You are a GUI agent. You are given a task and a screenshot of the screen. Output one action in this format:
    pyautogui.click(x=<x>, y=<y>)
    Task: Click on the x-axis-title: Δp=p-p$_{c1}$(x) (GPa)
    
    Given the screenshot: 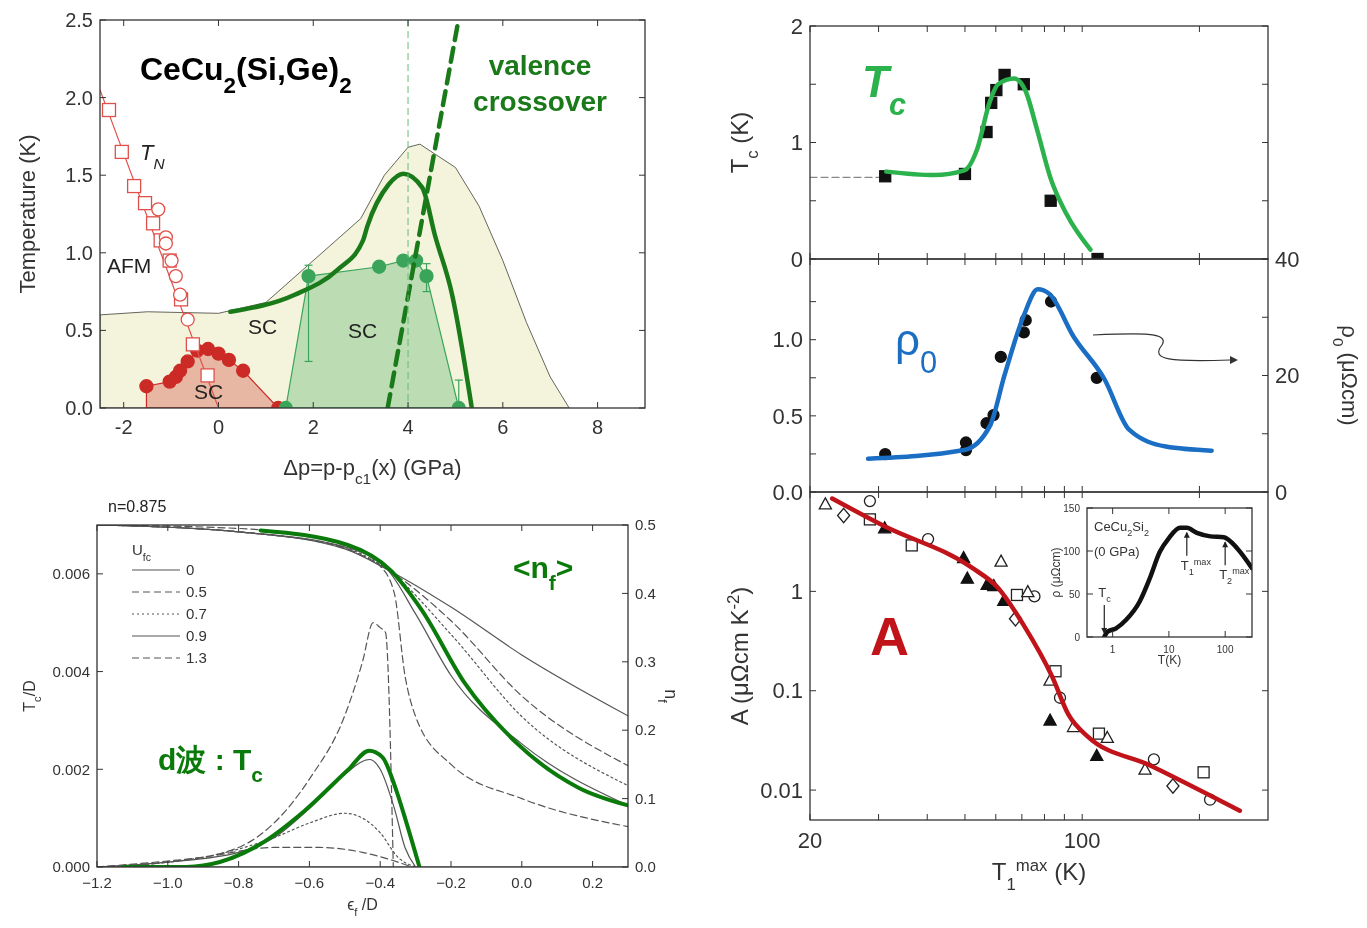 What is the action you would take?
    pyautogui.click(x=372, y=471)
    